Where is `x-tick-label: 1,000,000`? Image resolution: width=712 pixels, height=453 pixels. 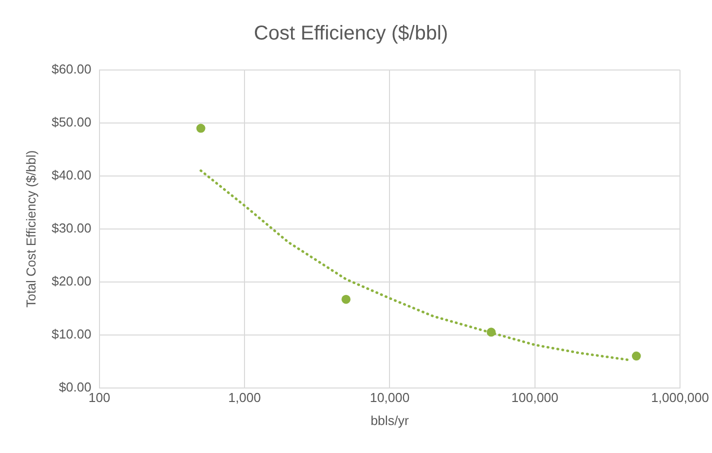
x-tick-label: 1,000,000 is located at coordinates (680, 398).